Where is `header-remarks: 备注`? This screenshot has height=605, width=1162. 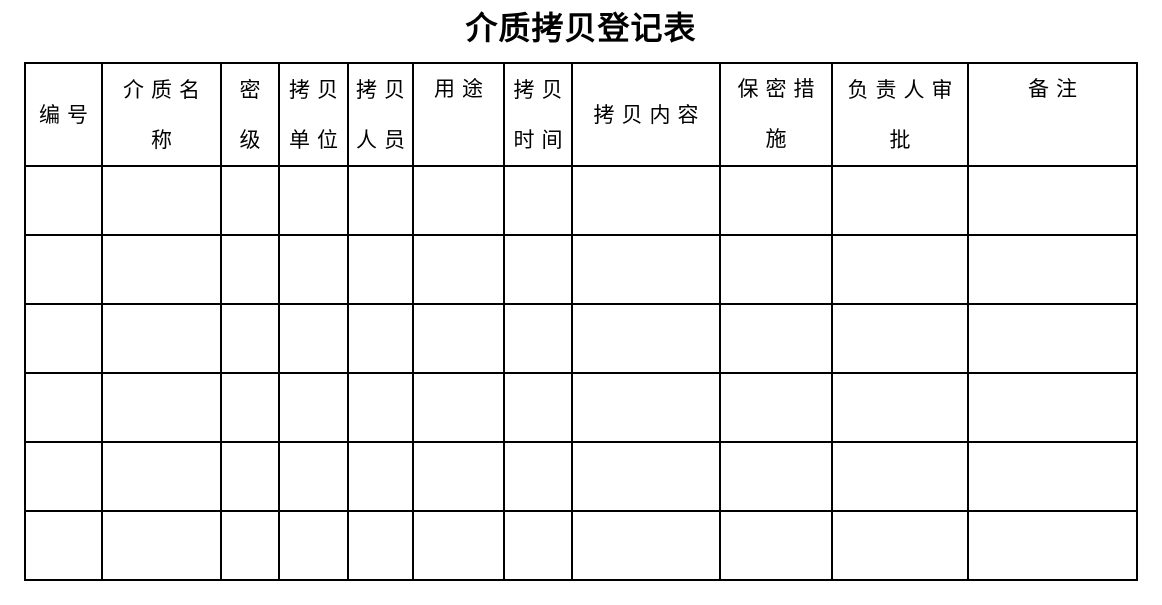 header-remarks: 备注 is located at coordinates (1052, 114).